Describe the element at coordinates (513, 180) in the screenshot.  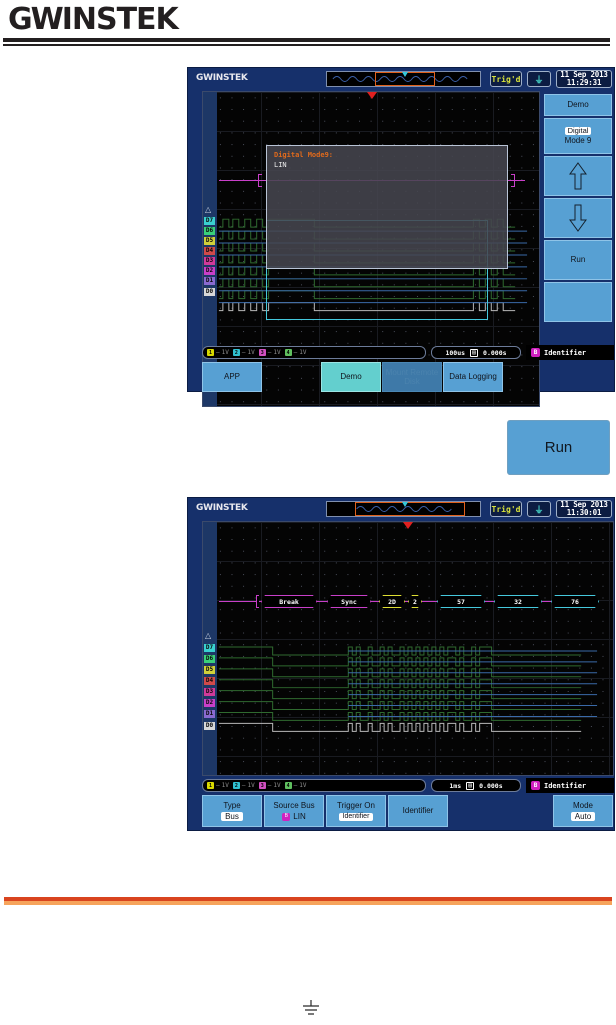
I see `scope1-bus-bracket-right` at that location.